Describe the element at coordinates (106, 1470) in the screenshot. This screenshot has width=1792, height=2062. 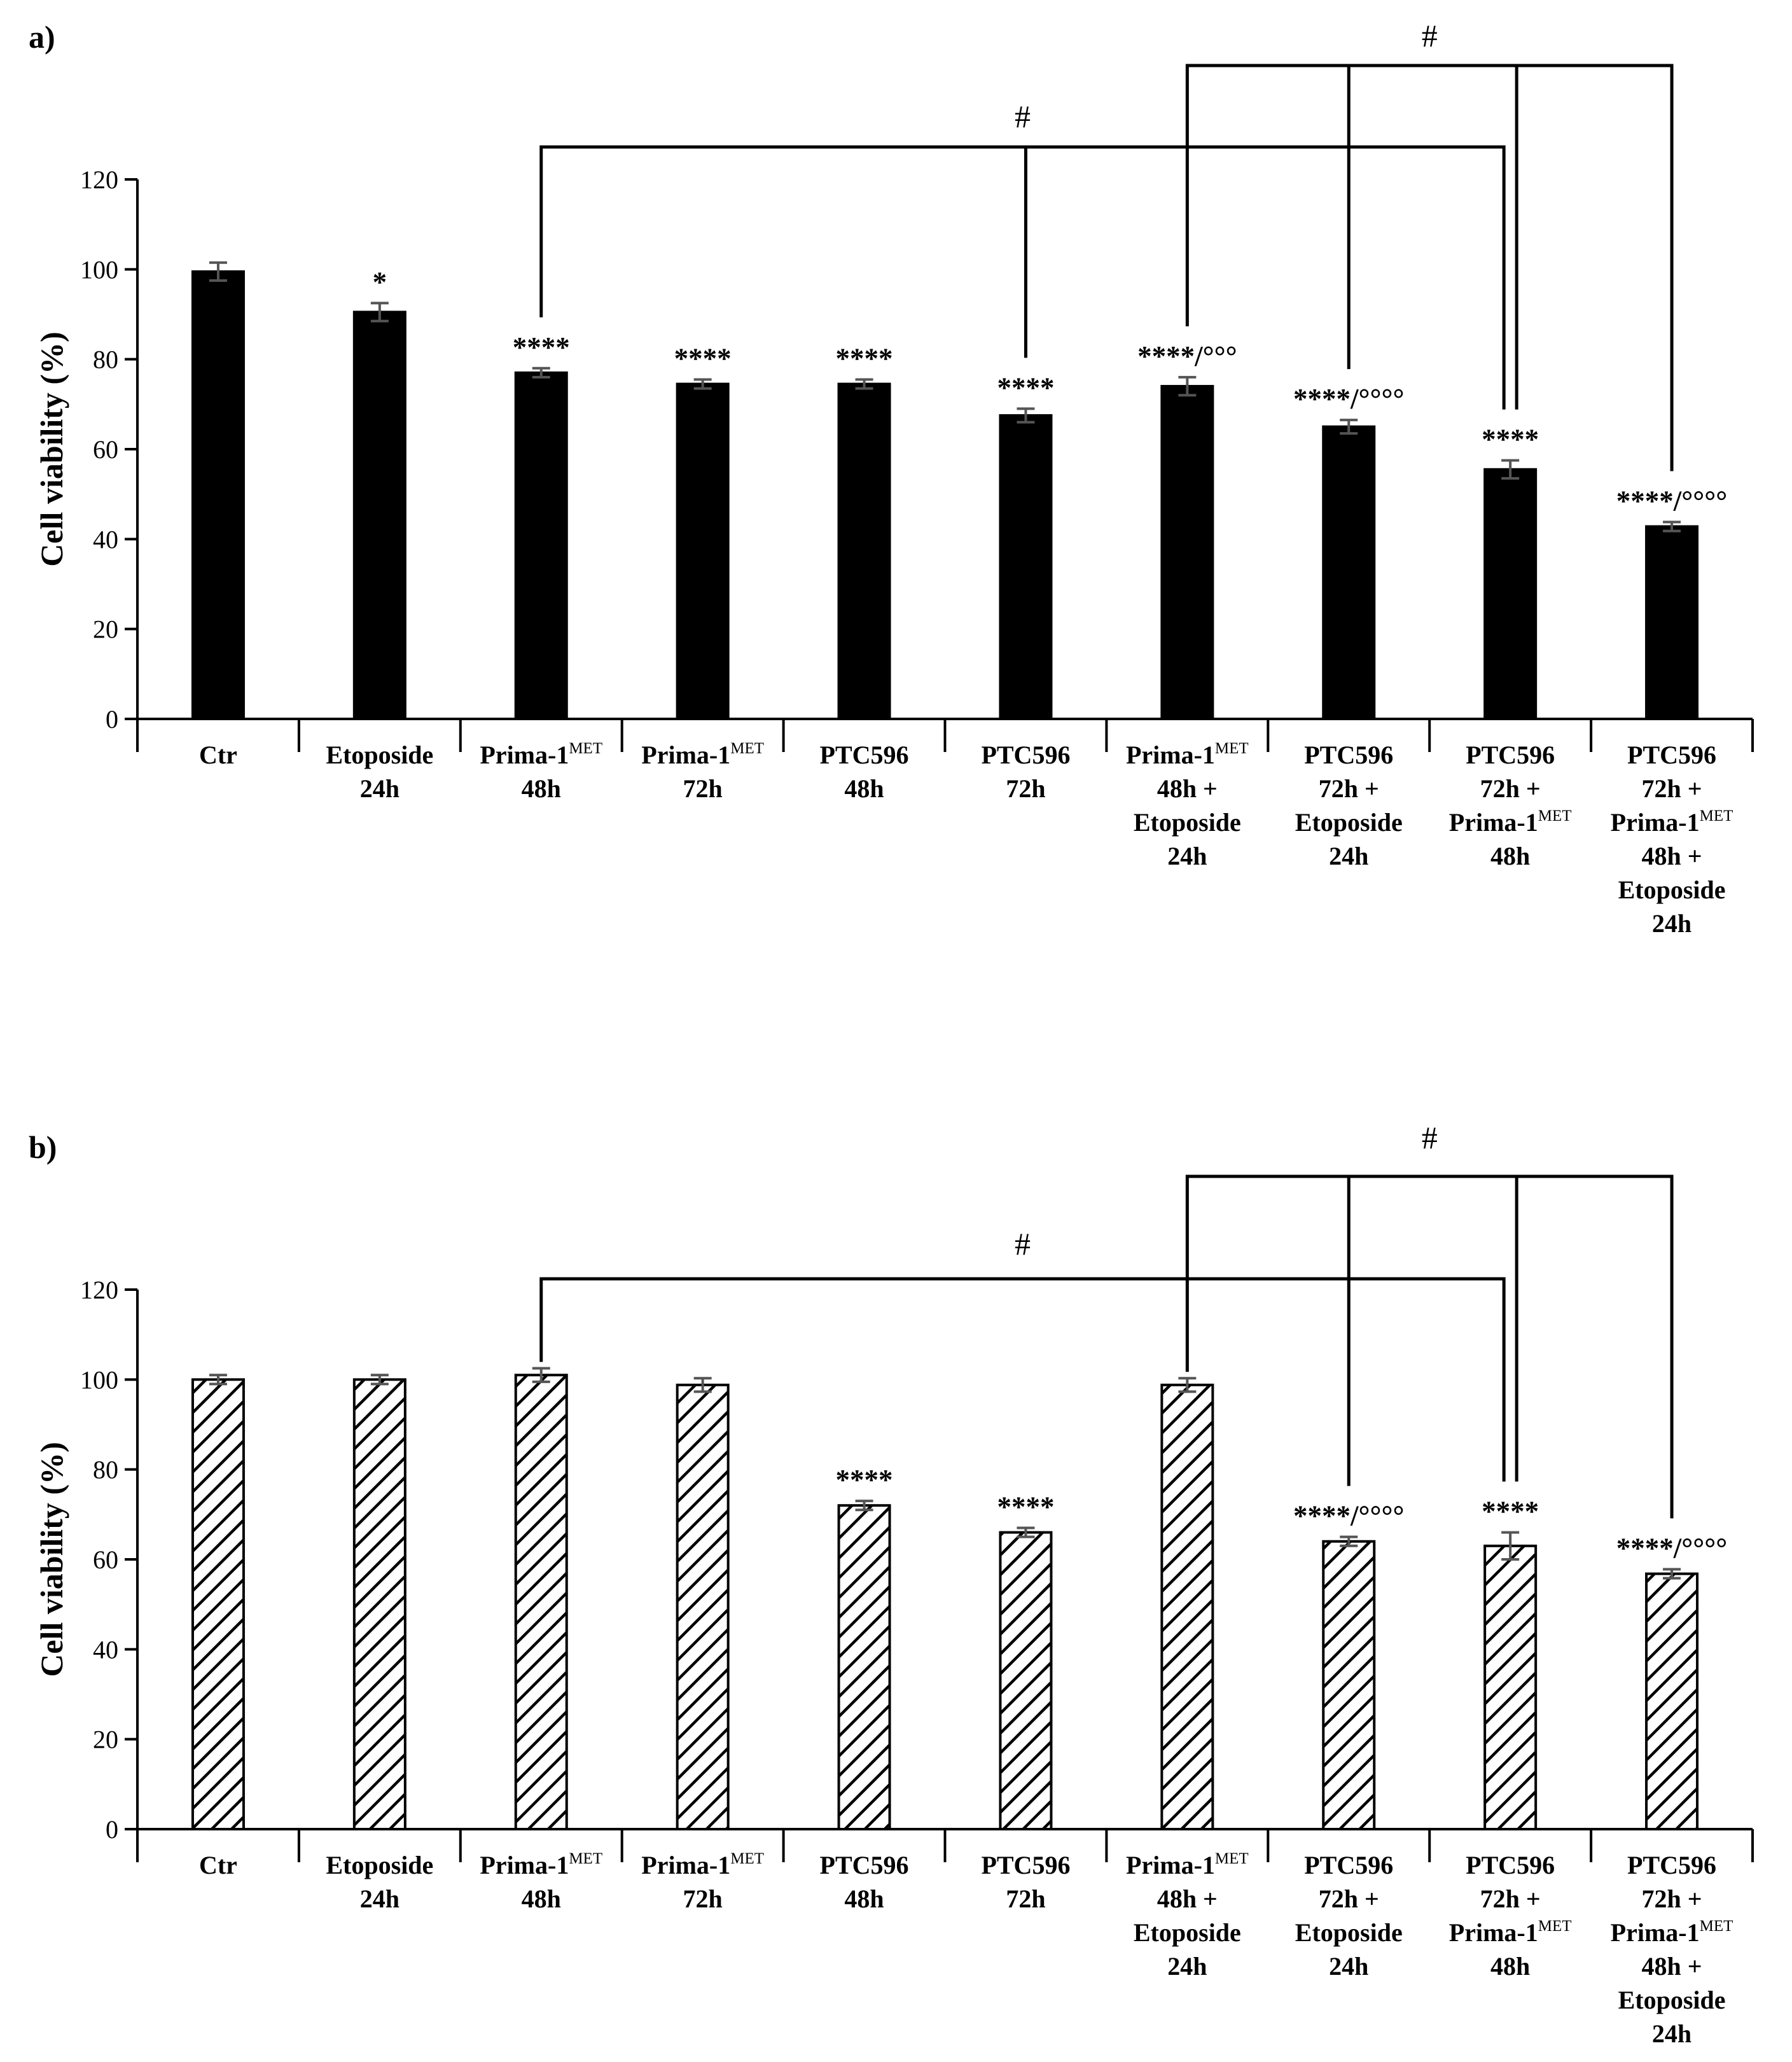
I see `y-tick-label: 80` at that location.